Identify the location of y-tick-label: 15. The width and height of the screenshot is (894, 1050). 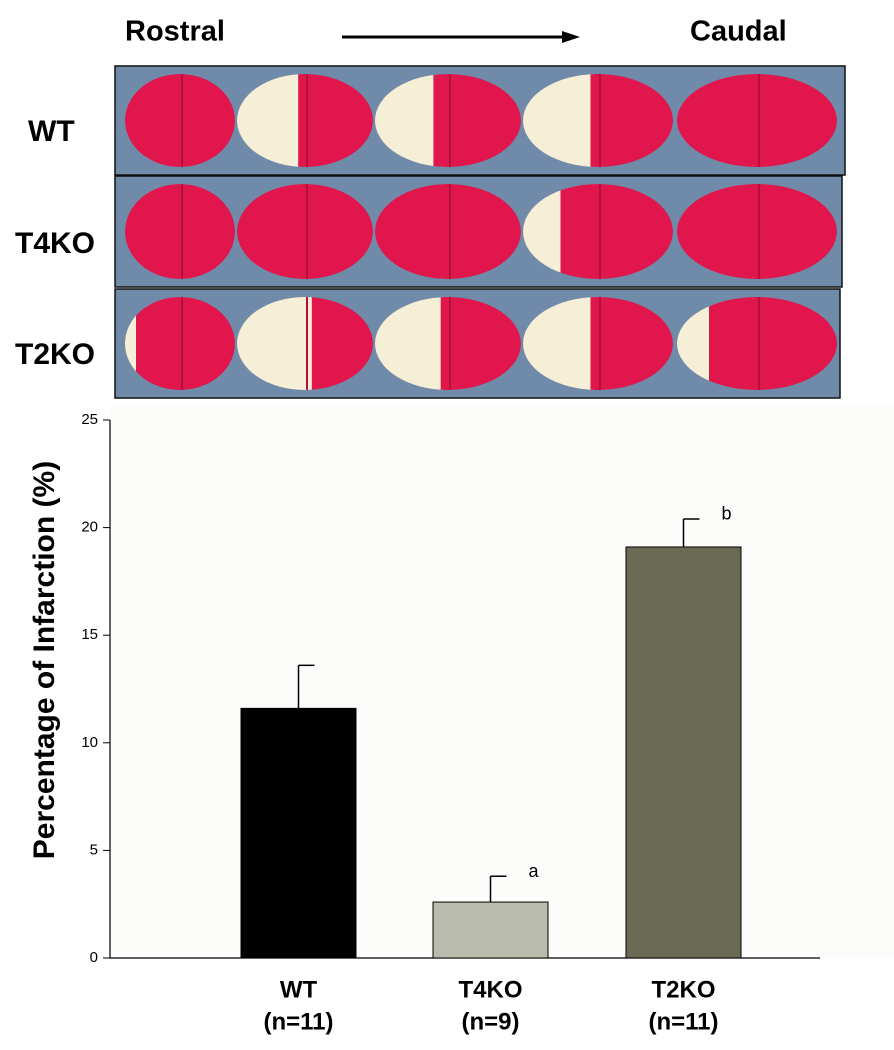
(89, 634).